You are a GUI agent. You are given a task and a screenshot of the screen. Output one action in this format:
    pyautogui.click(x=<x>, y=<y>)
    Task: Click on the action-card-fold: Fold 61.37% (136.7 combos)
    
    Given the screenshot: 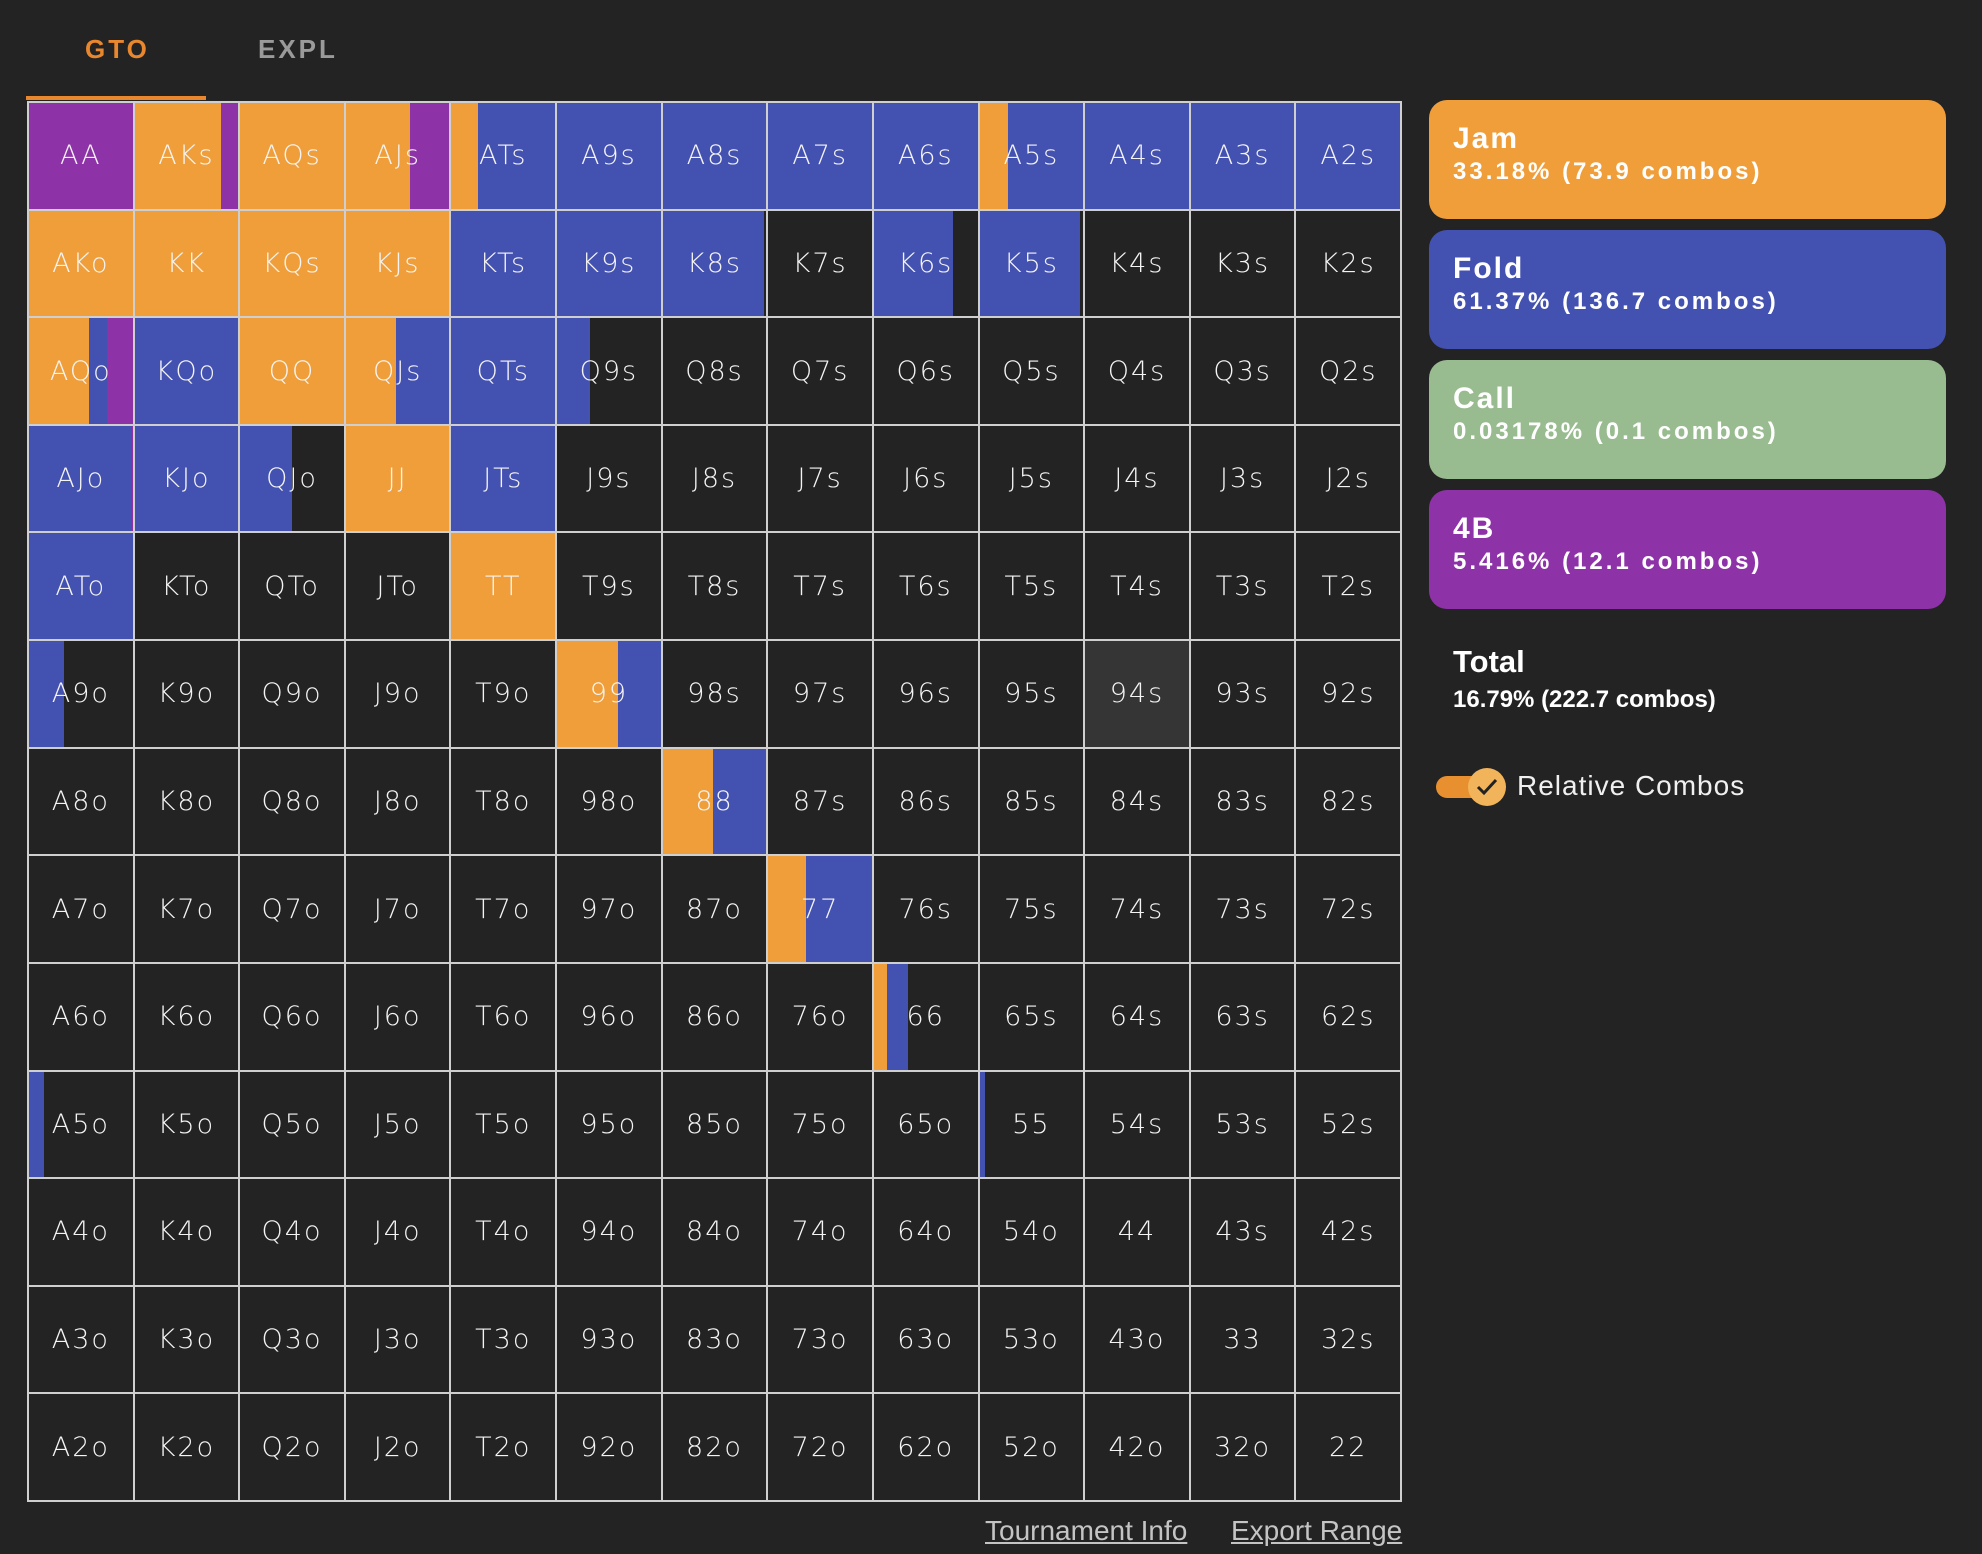 What is the action you would take?
    pyautogui.click(x=1687, y=289)
    